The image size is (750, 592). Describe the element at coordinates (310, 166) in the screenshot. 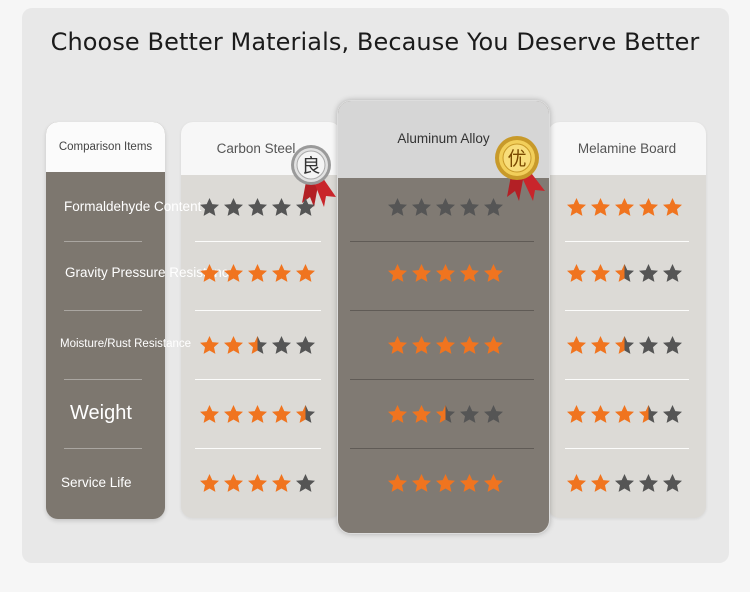

I see `good-medal-text: 良` at that location.